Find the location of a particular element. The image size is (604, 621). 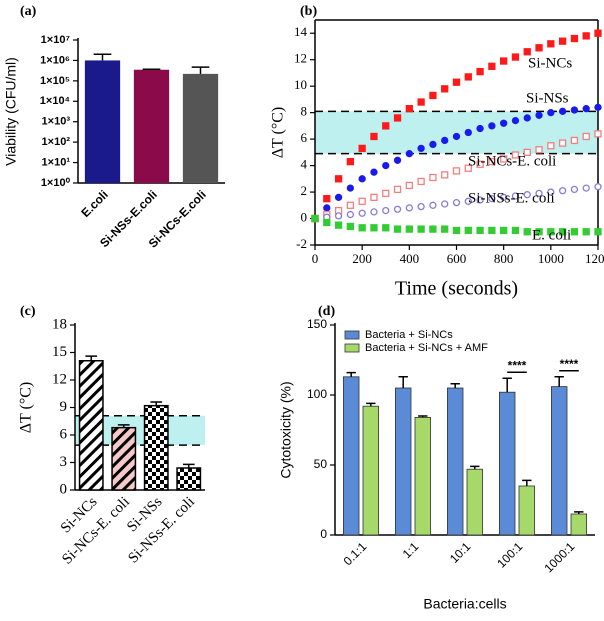

panel-label: (b) is located at coordinates (308, 11).